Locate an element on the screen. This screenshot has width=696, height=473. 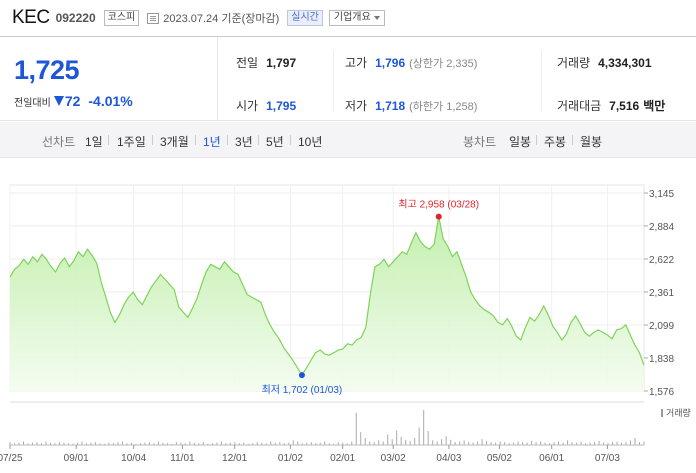
x-tick-label: 06/01 is located at coordinates (551, 458).